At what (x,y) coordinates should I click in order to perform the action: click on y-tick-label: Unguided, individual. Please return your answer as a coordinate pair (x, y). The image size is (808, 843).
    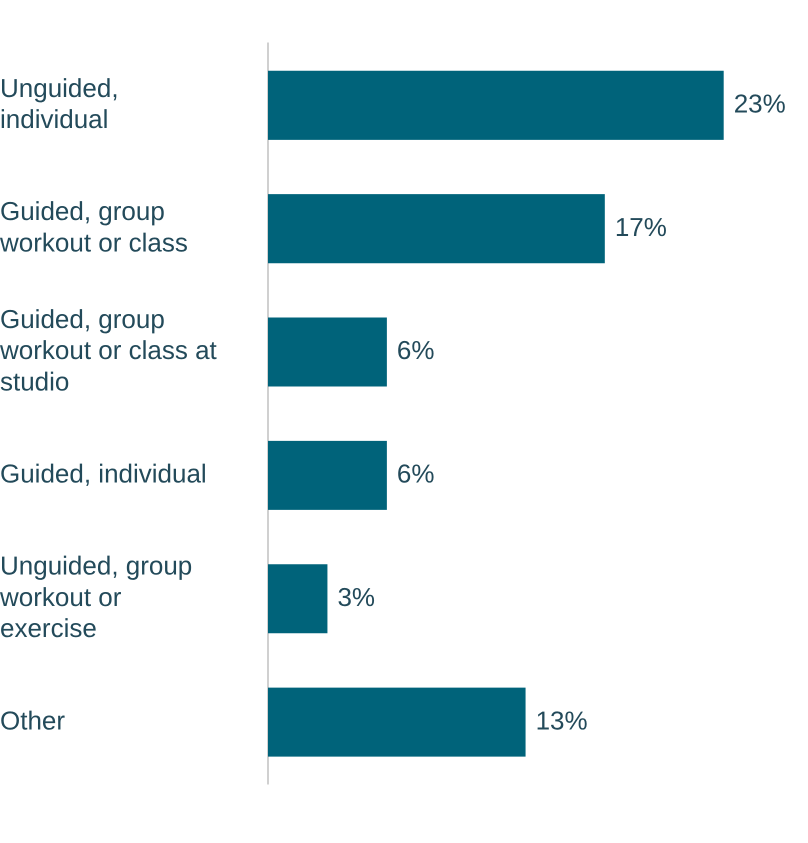
    Looking at the image, I should click on (59, 103).